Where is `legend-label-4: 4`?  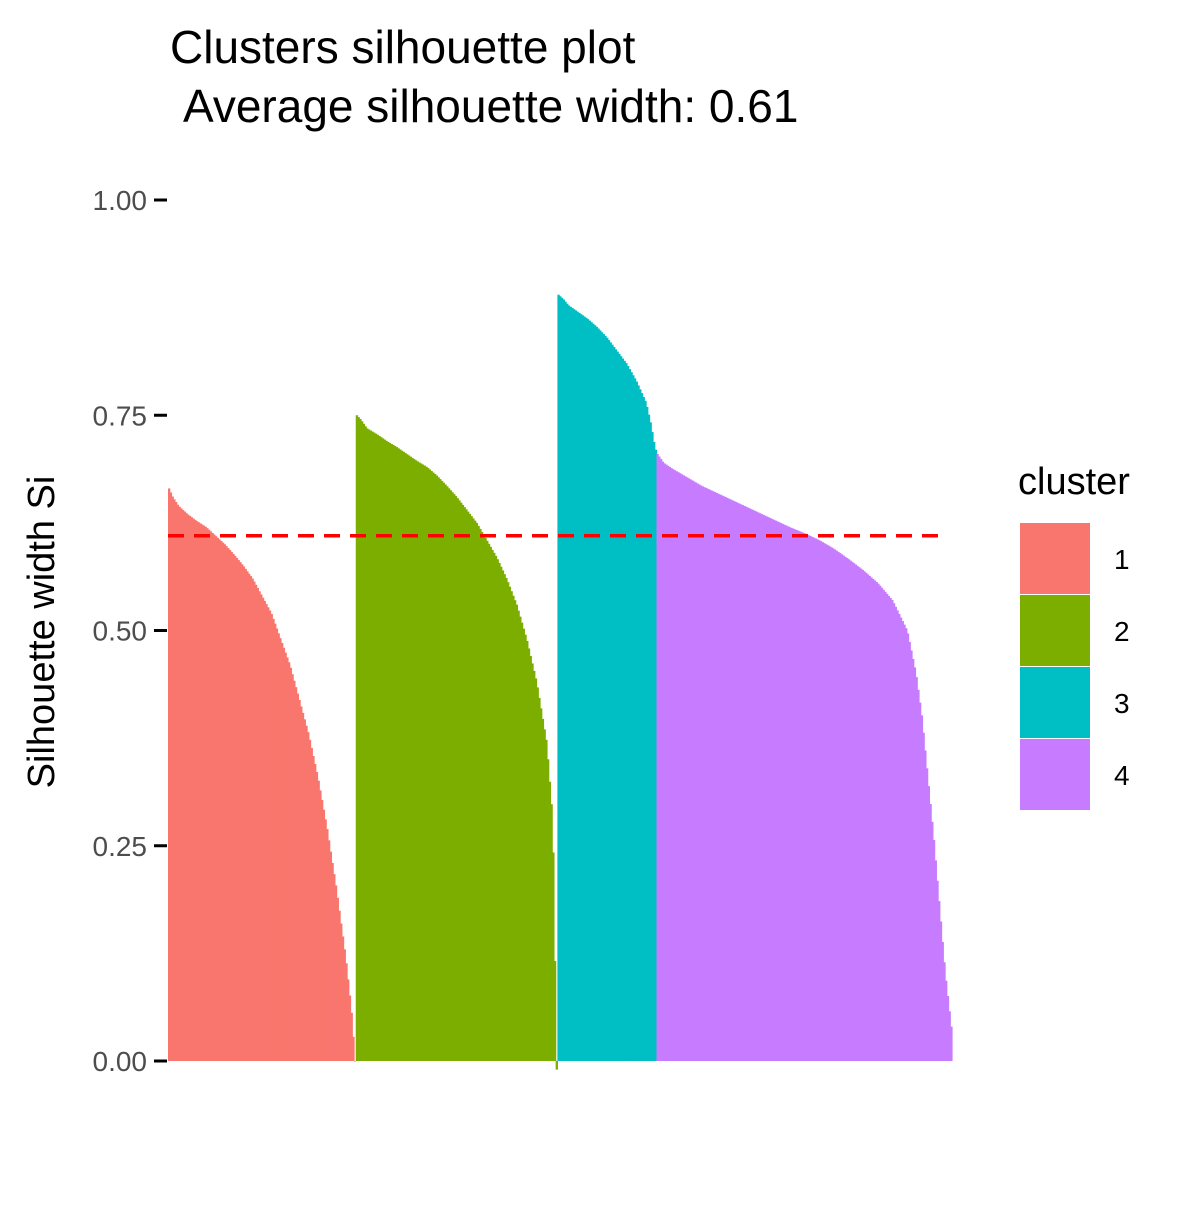 legend-label-4: 4 is located at coordinates (1122, 775).